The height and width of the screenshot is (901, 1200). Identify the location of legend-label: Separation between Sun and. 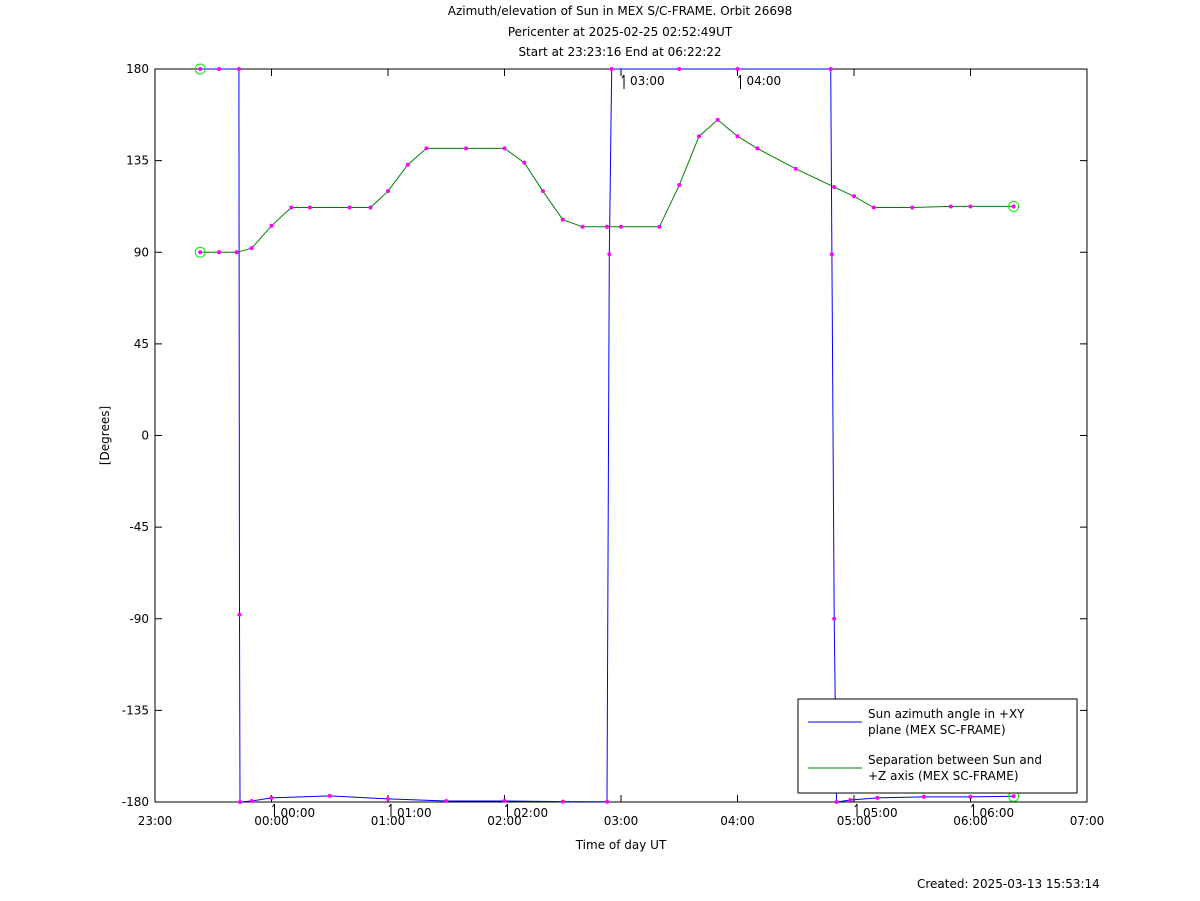
(955, 760).